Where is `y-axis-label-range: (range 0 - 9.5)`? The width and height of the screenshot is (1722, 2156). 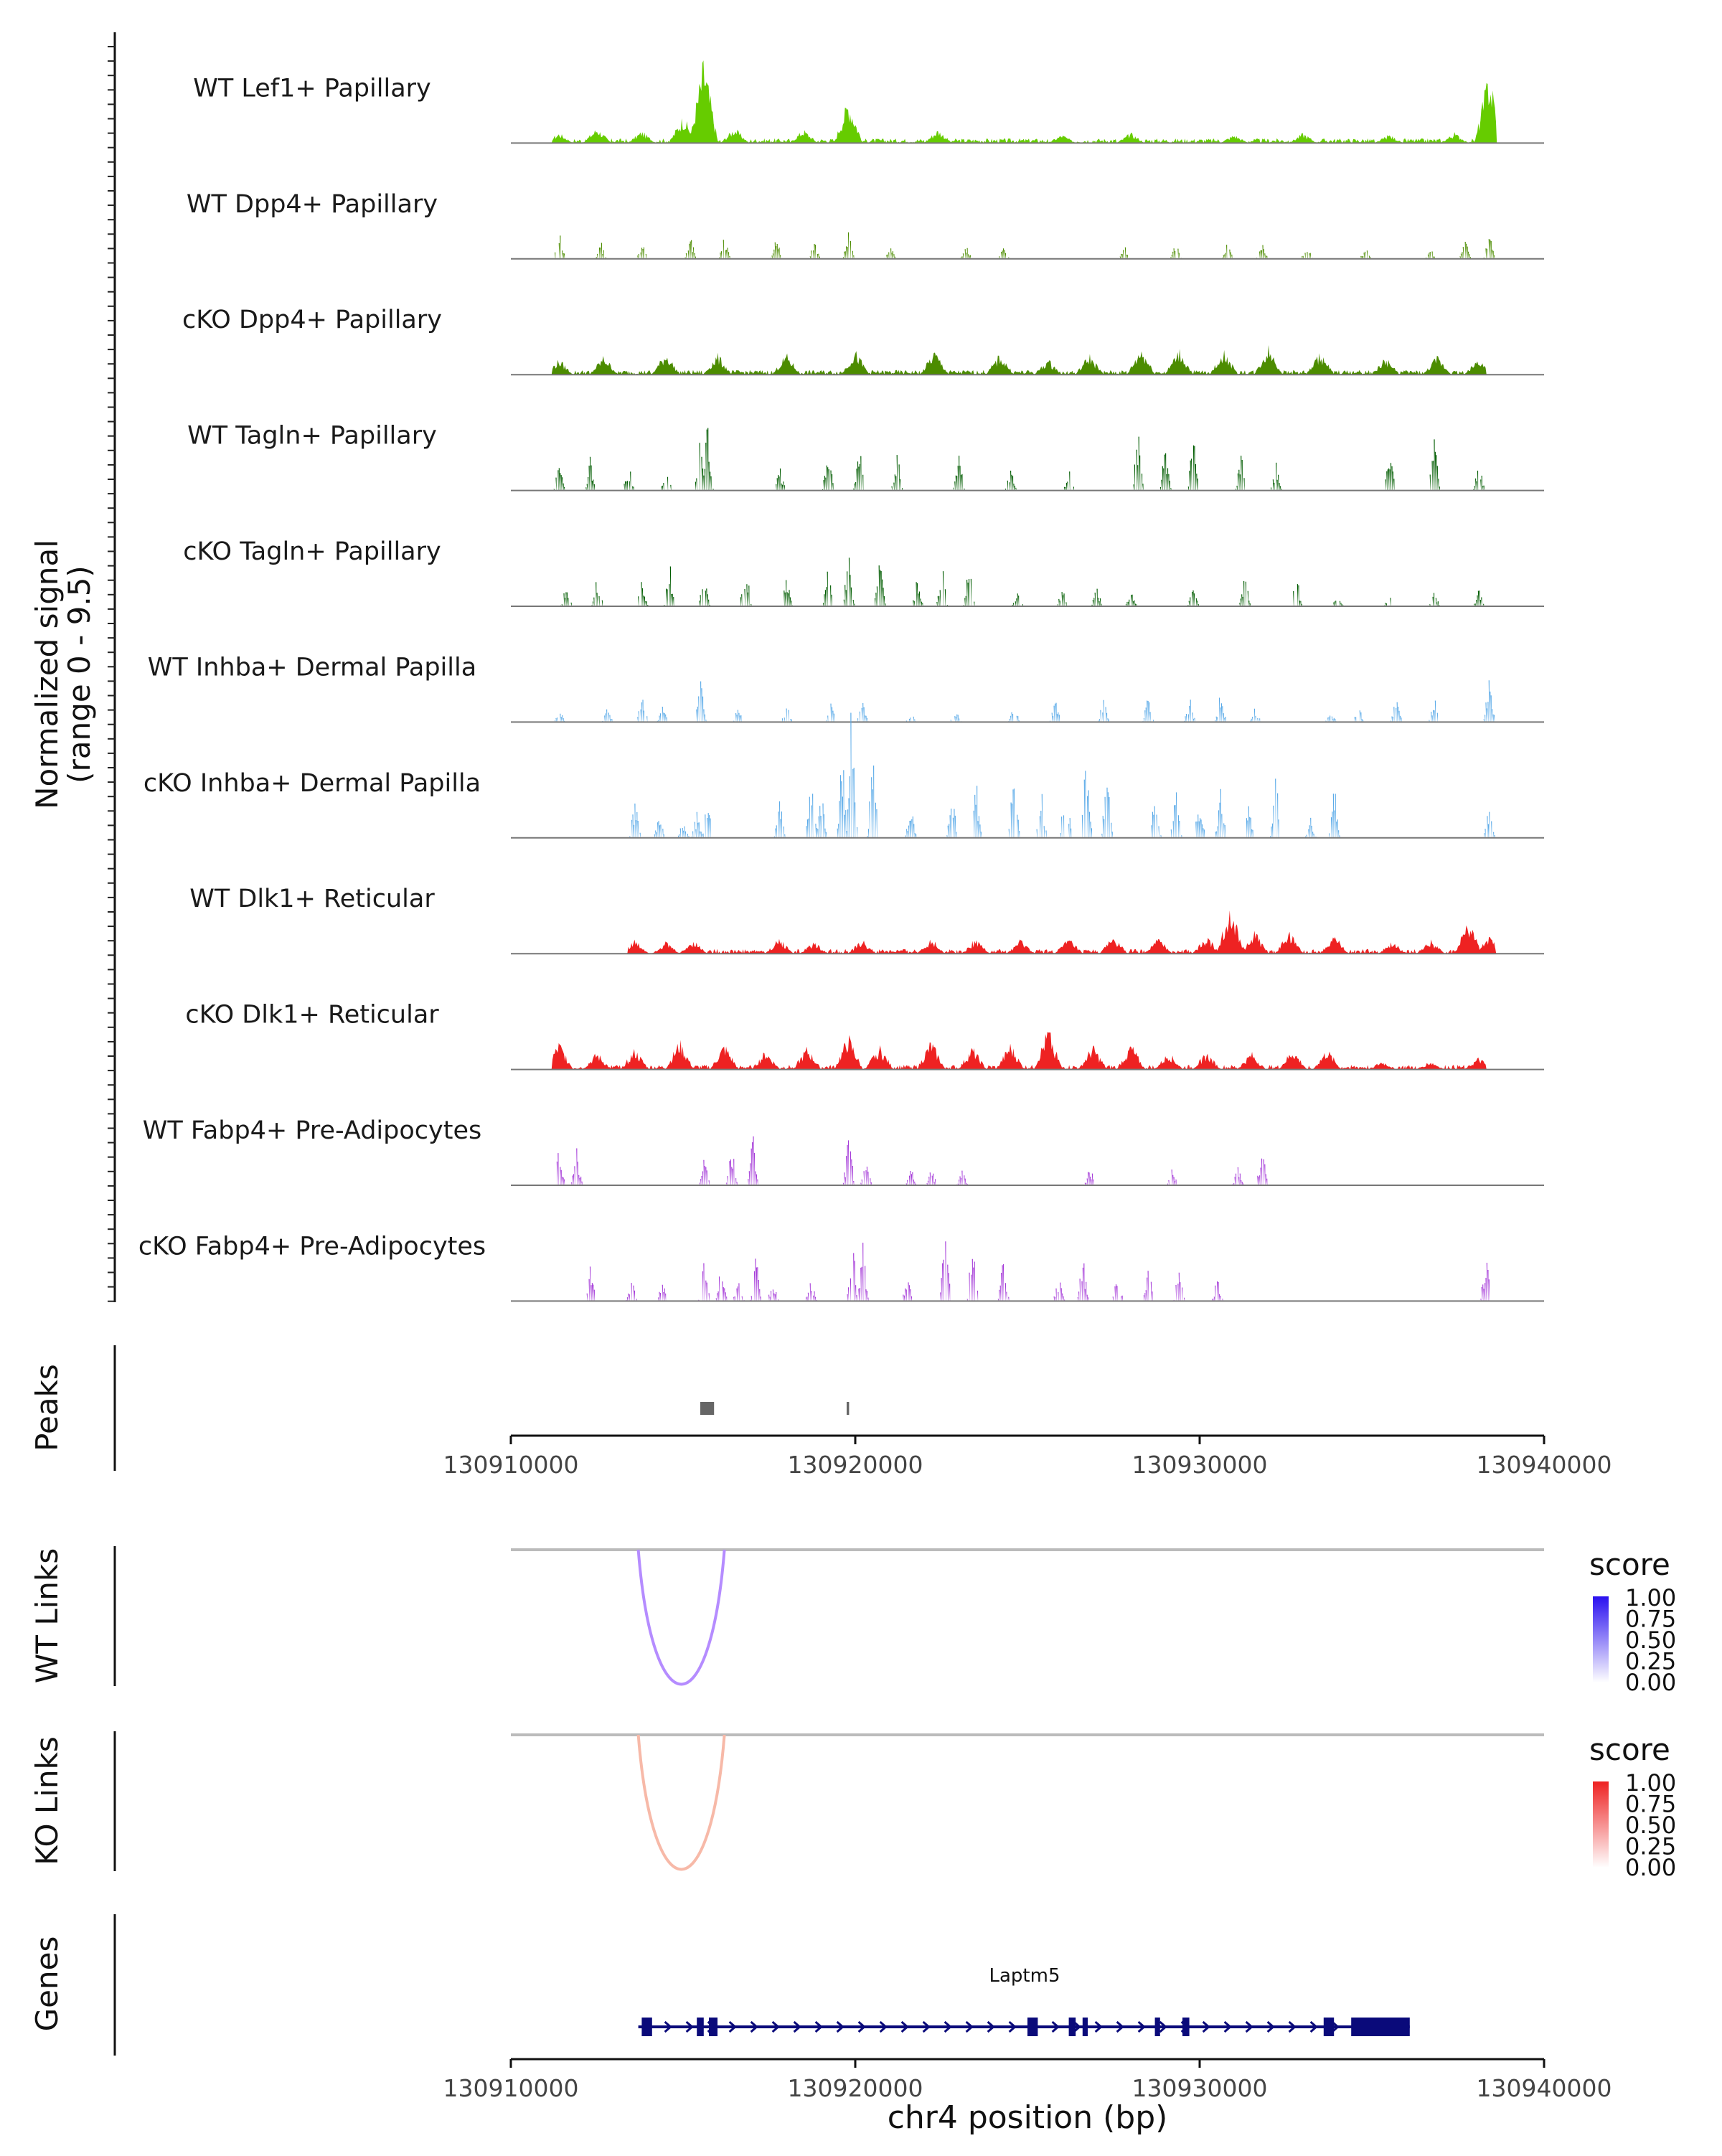 y-axis-label-range: (range 0 - 9.5) is located at coordinates (80, 674).